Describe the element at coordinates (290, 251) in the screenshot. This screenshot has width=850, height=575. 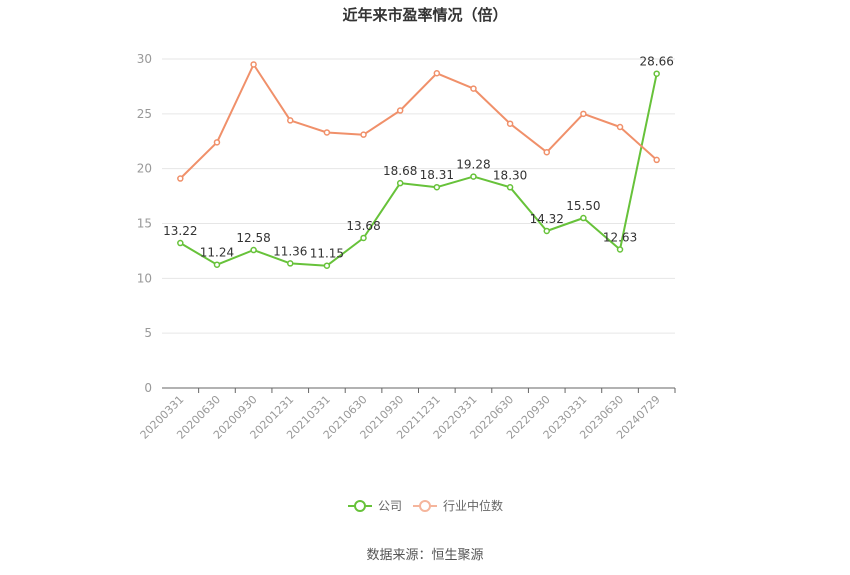
I see `data-label: 11.36` at that location.